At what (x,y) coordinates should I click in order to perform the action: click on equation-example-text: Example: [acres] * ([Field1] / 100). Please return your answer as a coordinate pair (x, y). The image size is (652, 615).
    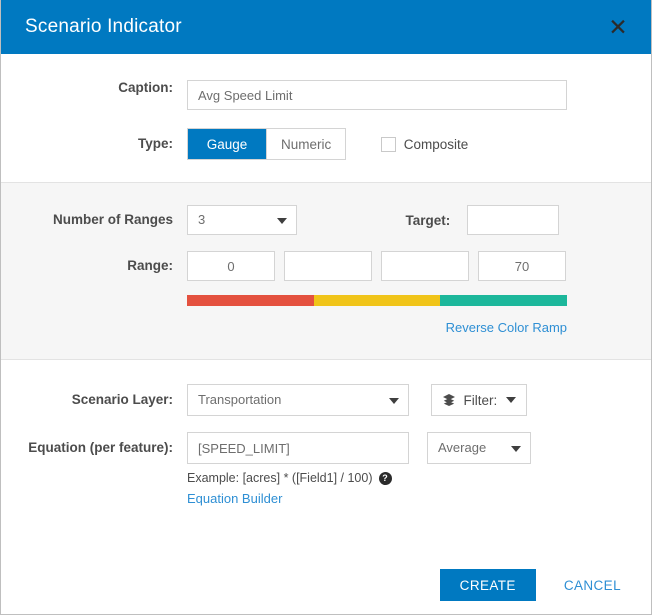
    Looking at the image, I should click on (280, 478).